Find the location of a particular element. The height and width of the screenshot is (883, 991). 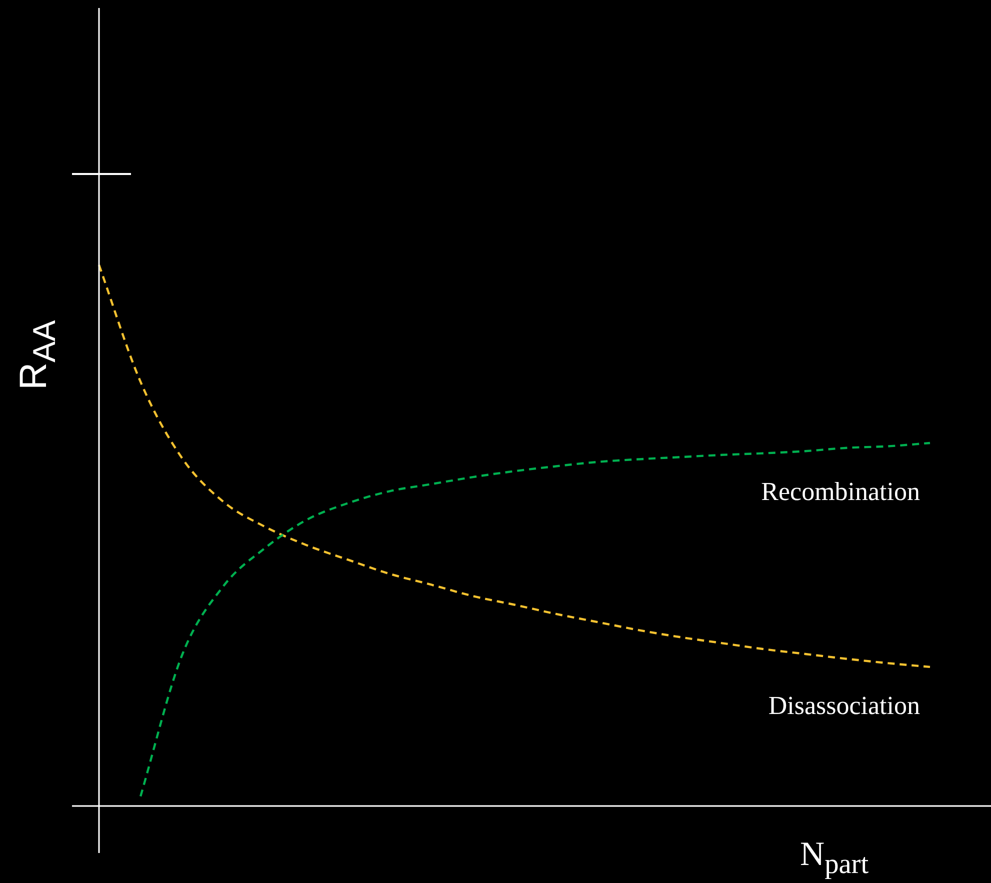

x-axis-title: N$_{part}$ is located at coordinates (834, 858).